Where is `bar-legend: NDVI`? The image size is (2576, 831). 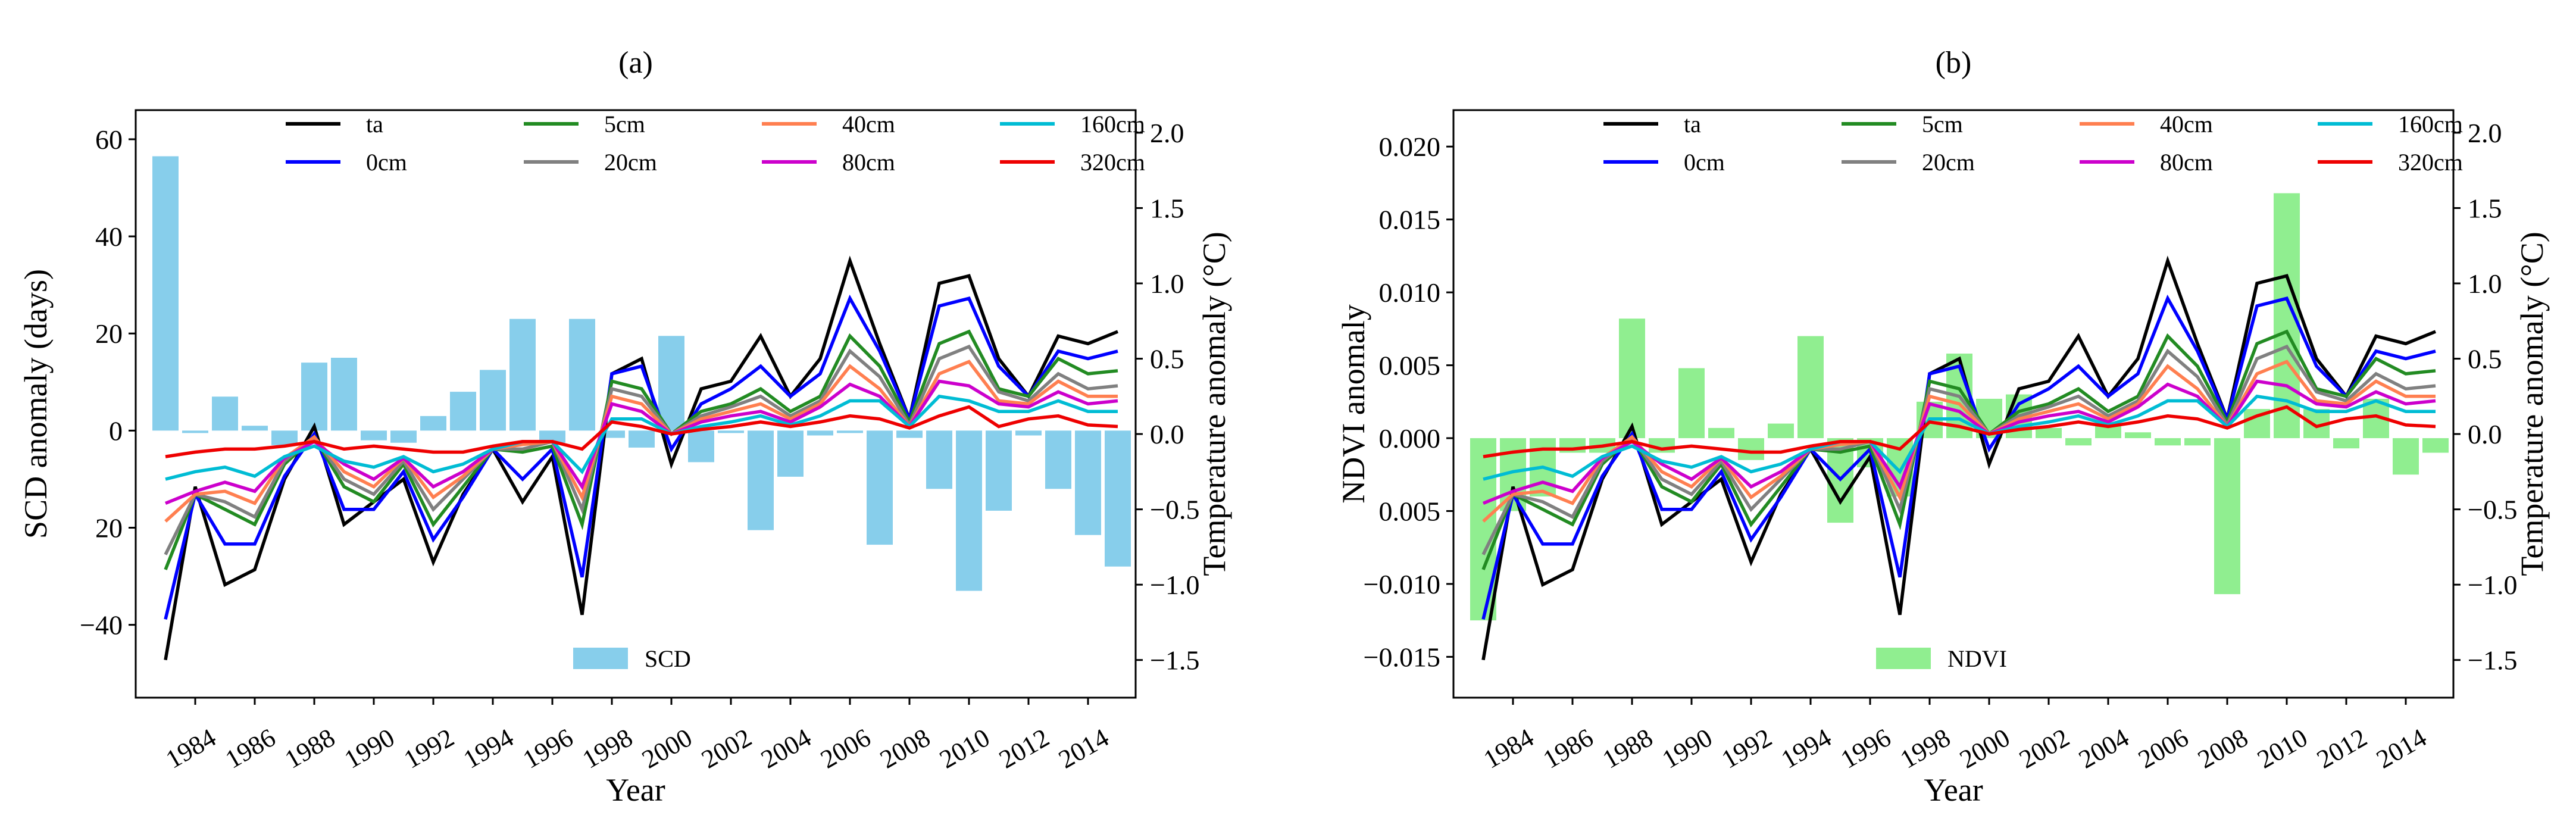 bar-legend: NDVI is located at coordinates (1941, 658).